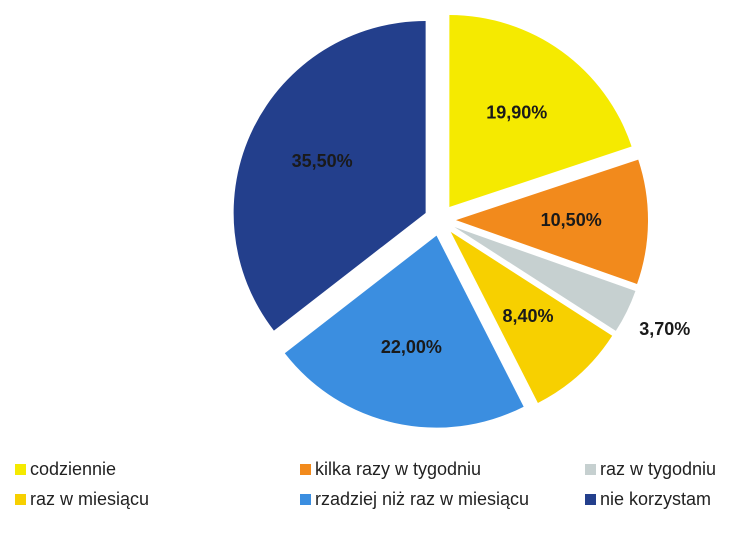  What do you see at coordinates (664, 329) in the screenshot?
I see `data-label: 3,70%` at bounding box center [664, 329].